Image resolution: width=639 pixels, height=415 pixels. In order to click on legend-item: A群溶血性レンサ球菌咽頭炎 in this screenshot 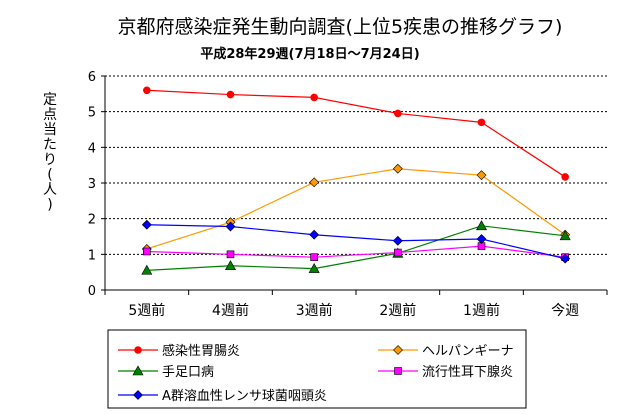, I will do `click(222, 396)`.